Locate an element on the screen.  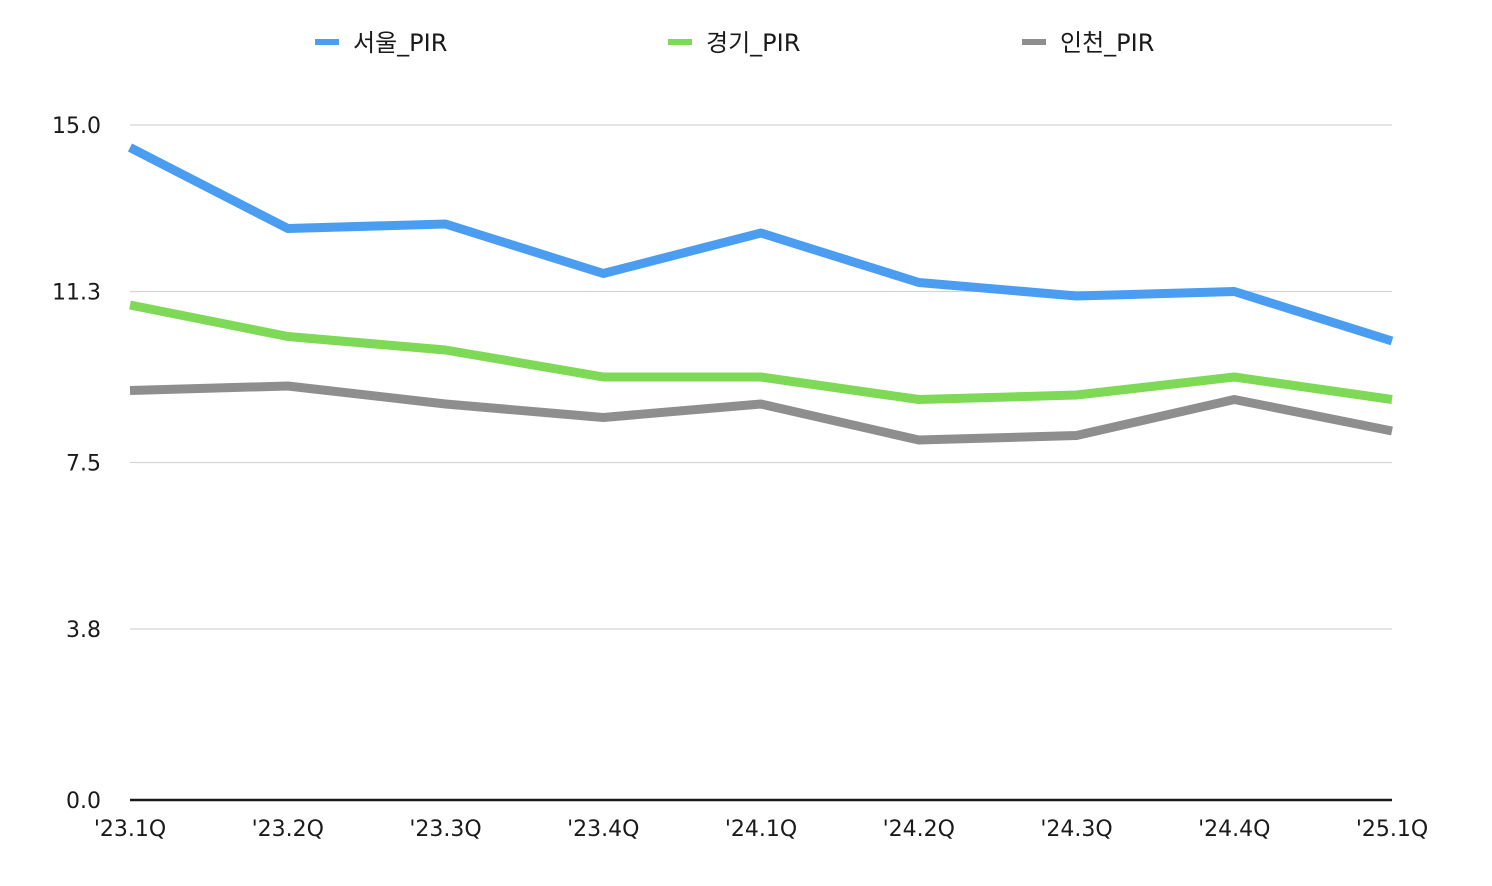
x-tick-label: '23.1Q is located at coordinates (130, 829).